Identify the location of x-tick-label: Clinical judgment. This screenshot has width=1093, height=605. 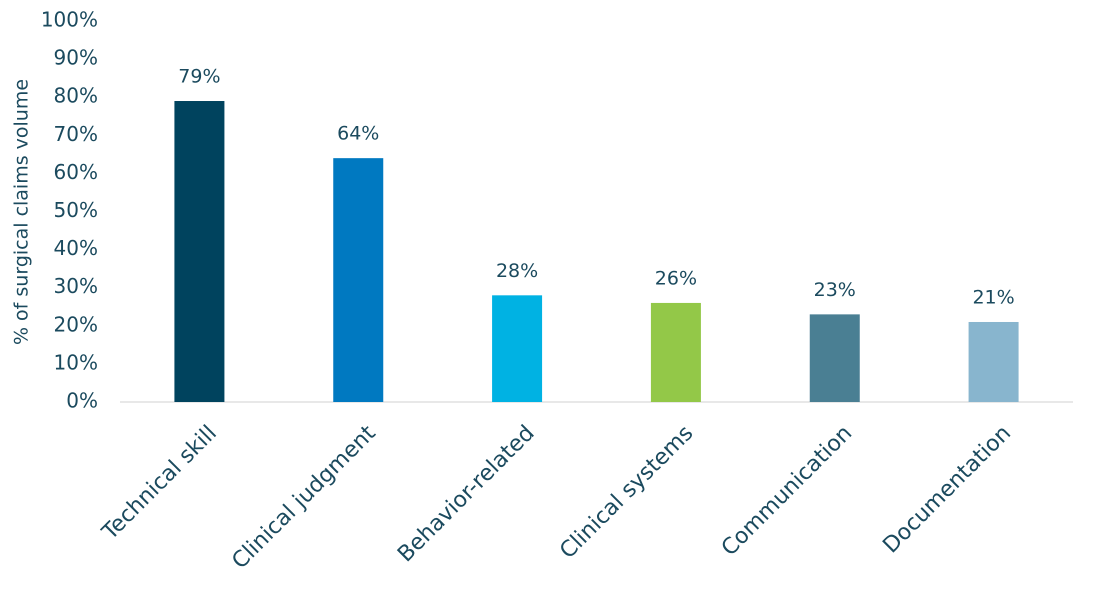
(304, 498).